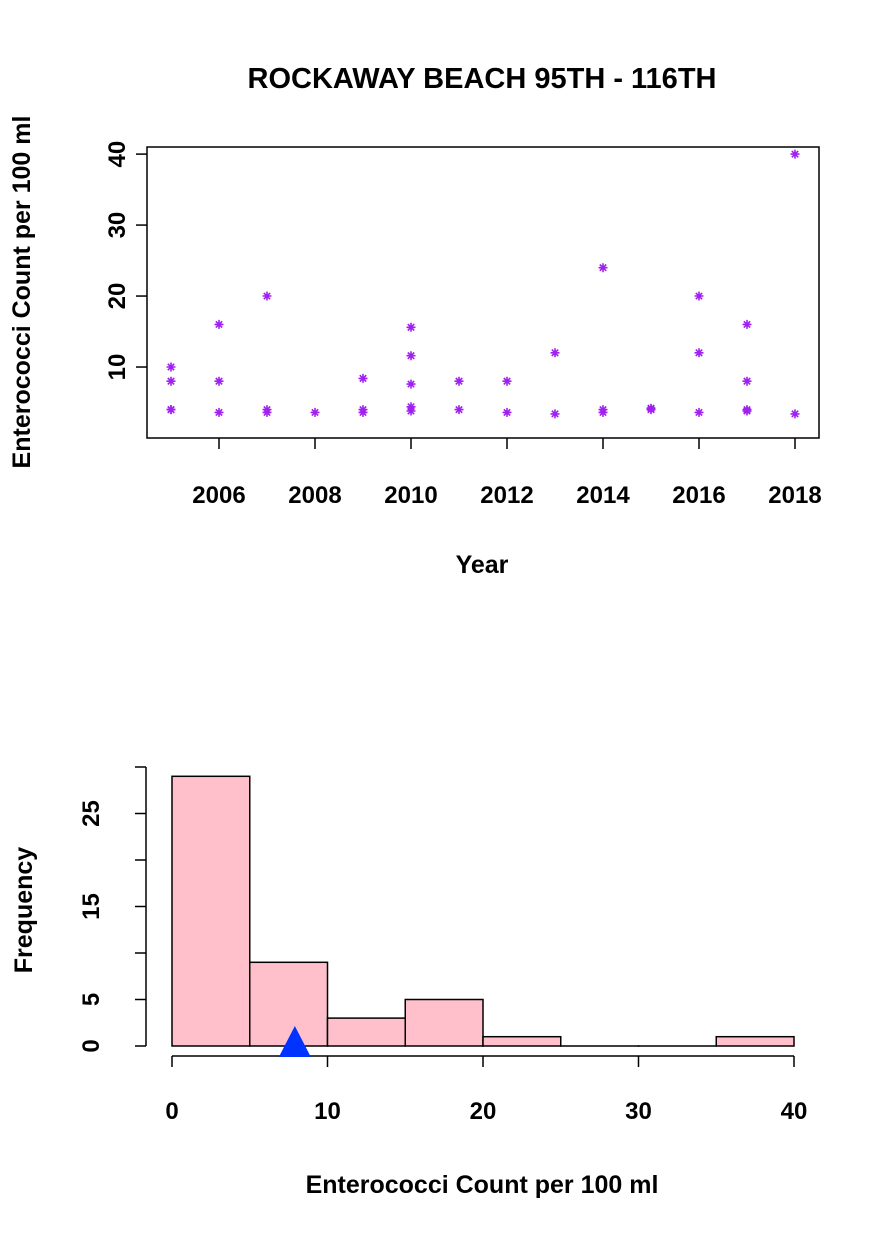  Describe the element at coordinates (218, 495) in the screenshot. I see `x-tick-label: 2006` at that location.